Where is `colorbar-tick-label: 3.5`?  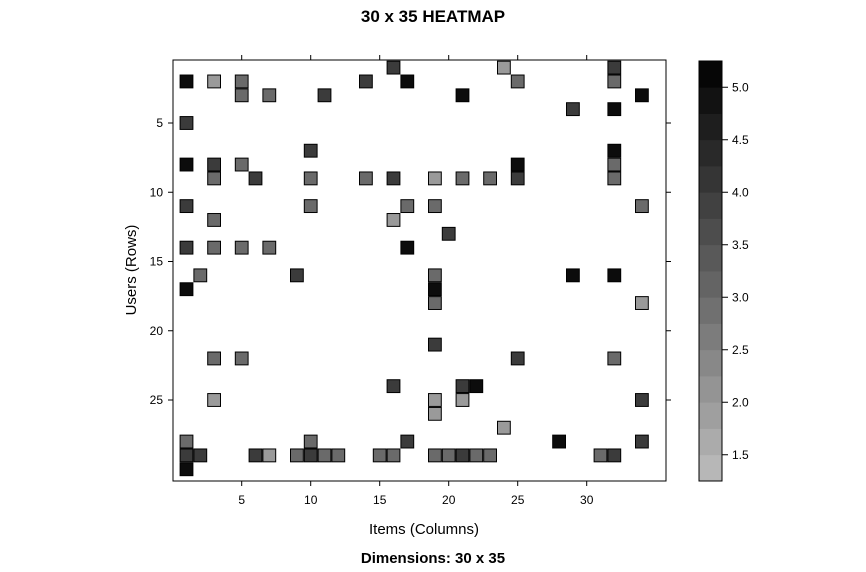
colorbar-tick-label: 3.5 is located at coordinates (740, 245).